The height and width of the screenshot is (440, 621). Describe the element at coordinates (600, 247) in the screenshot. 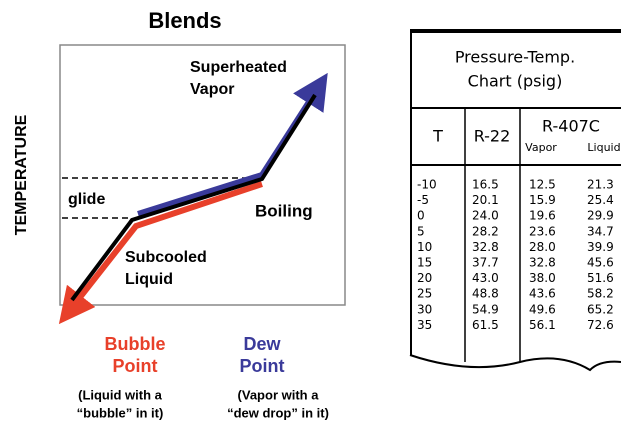

I see `table-cell: 39.9` at that location.